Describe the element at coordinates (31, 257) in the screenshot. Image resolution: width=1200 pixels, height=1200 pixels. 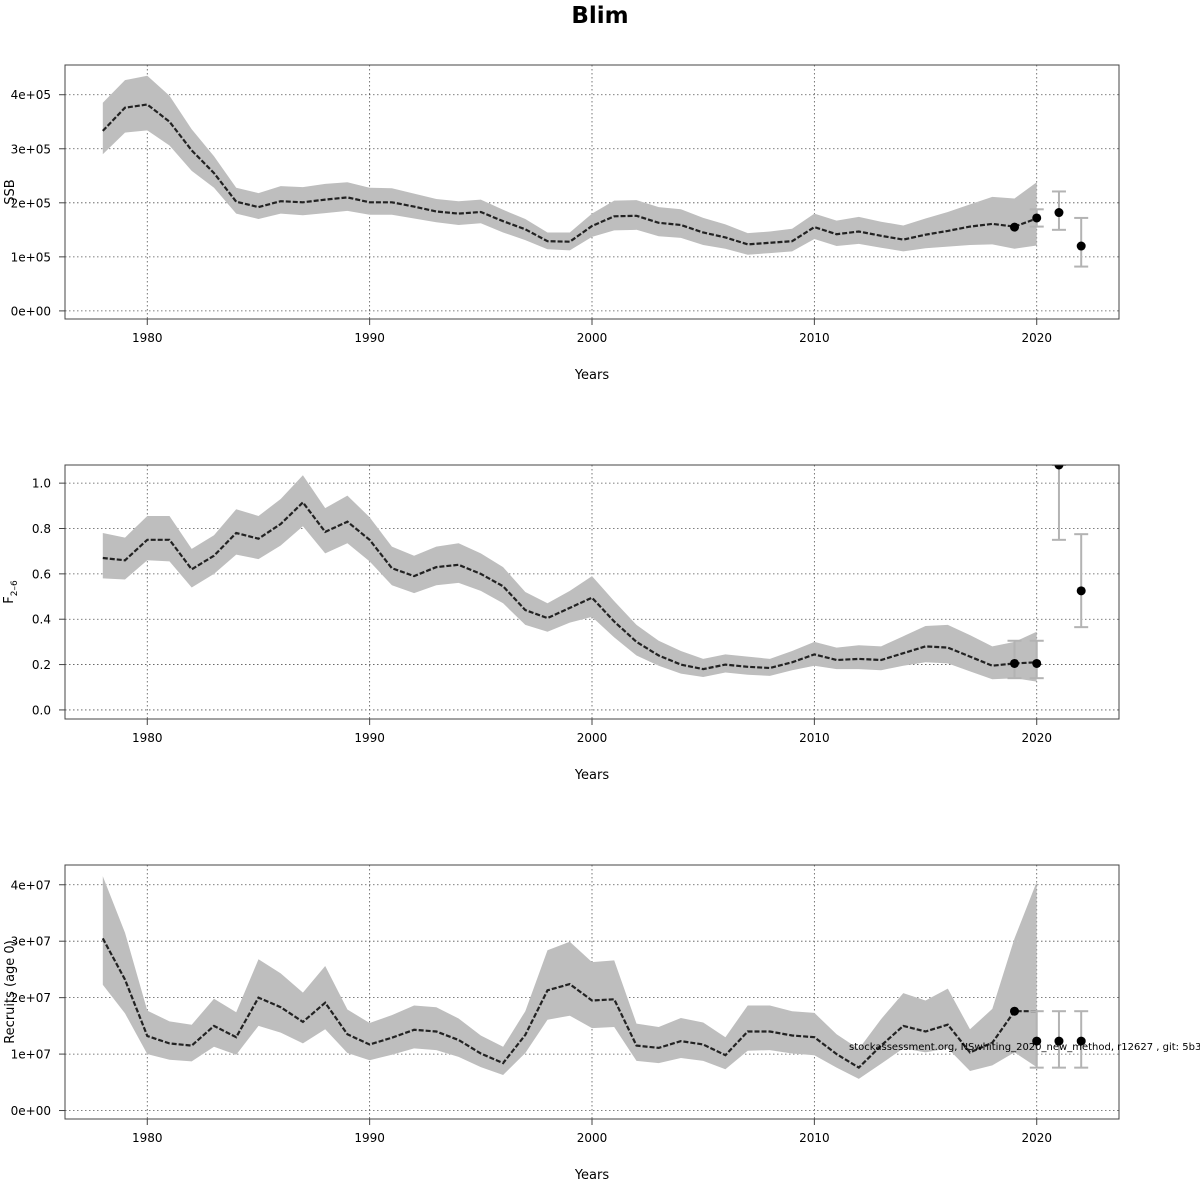
I see `y-tick-label: 1e+05` at that location.